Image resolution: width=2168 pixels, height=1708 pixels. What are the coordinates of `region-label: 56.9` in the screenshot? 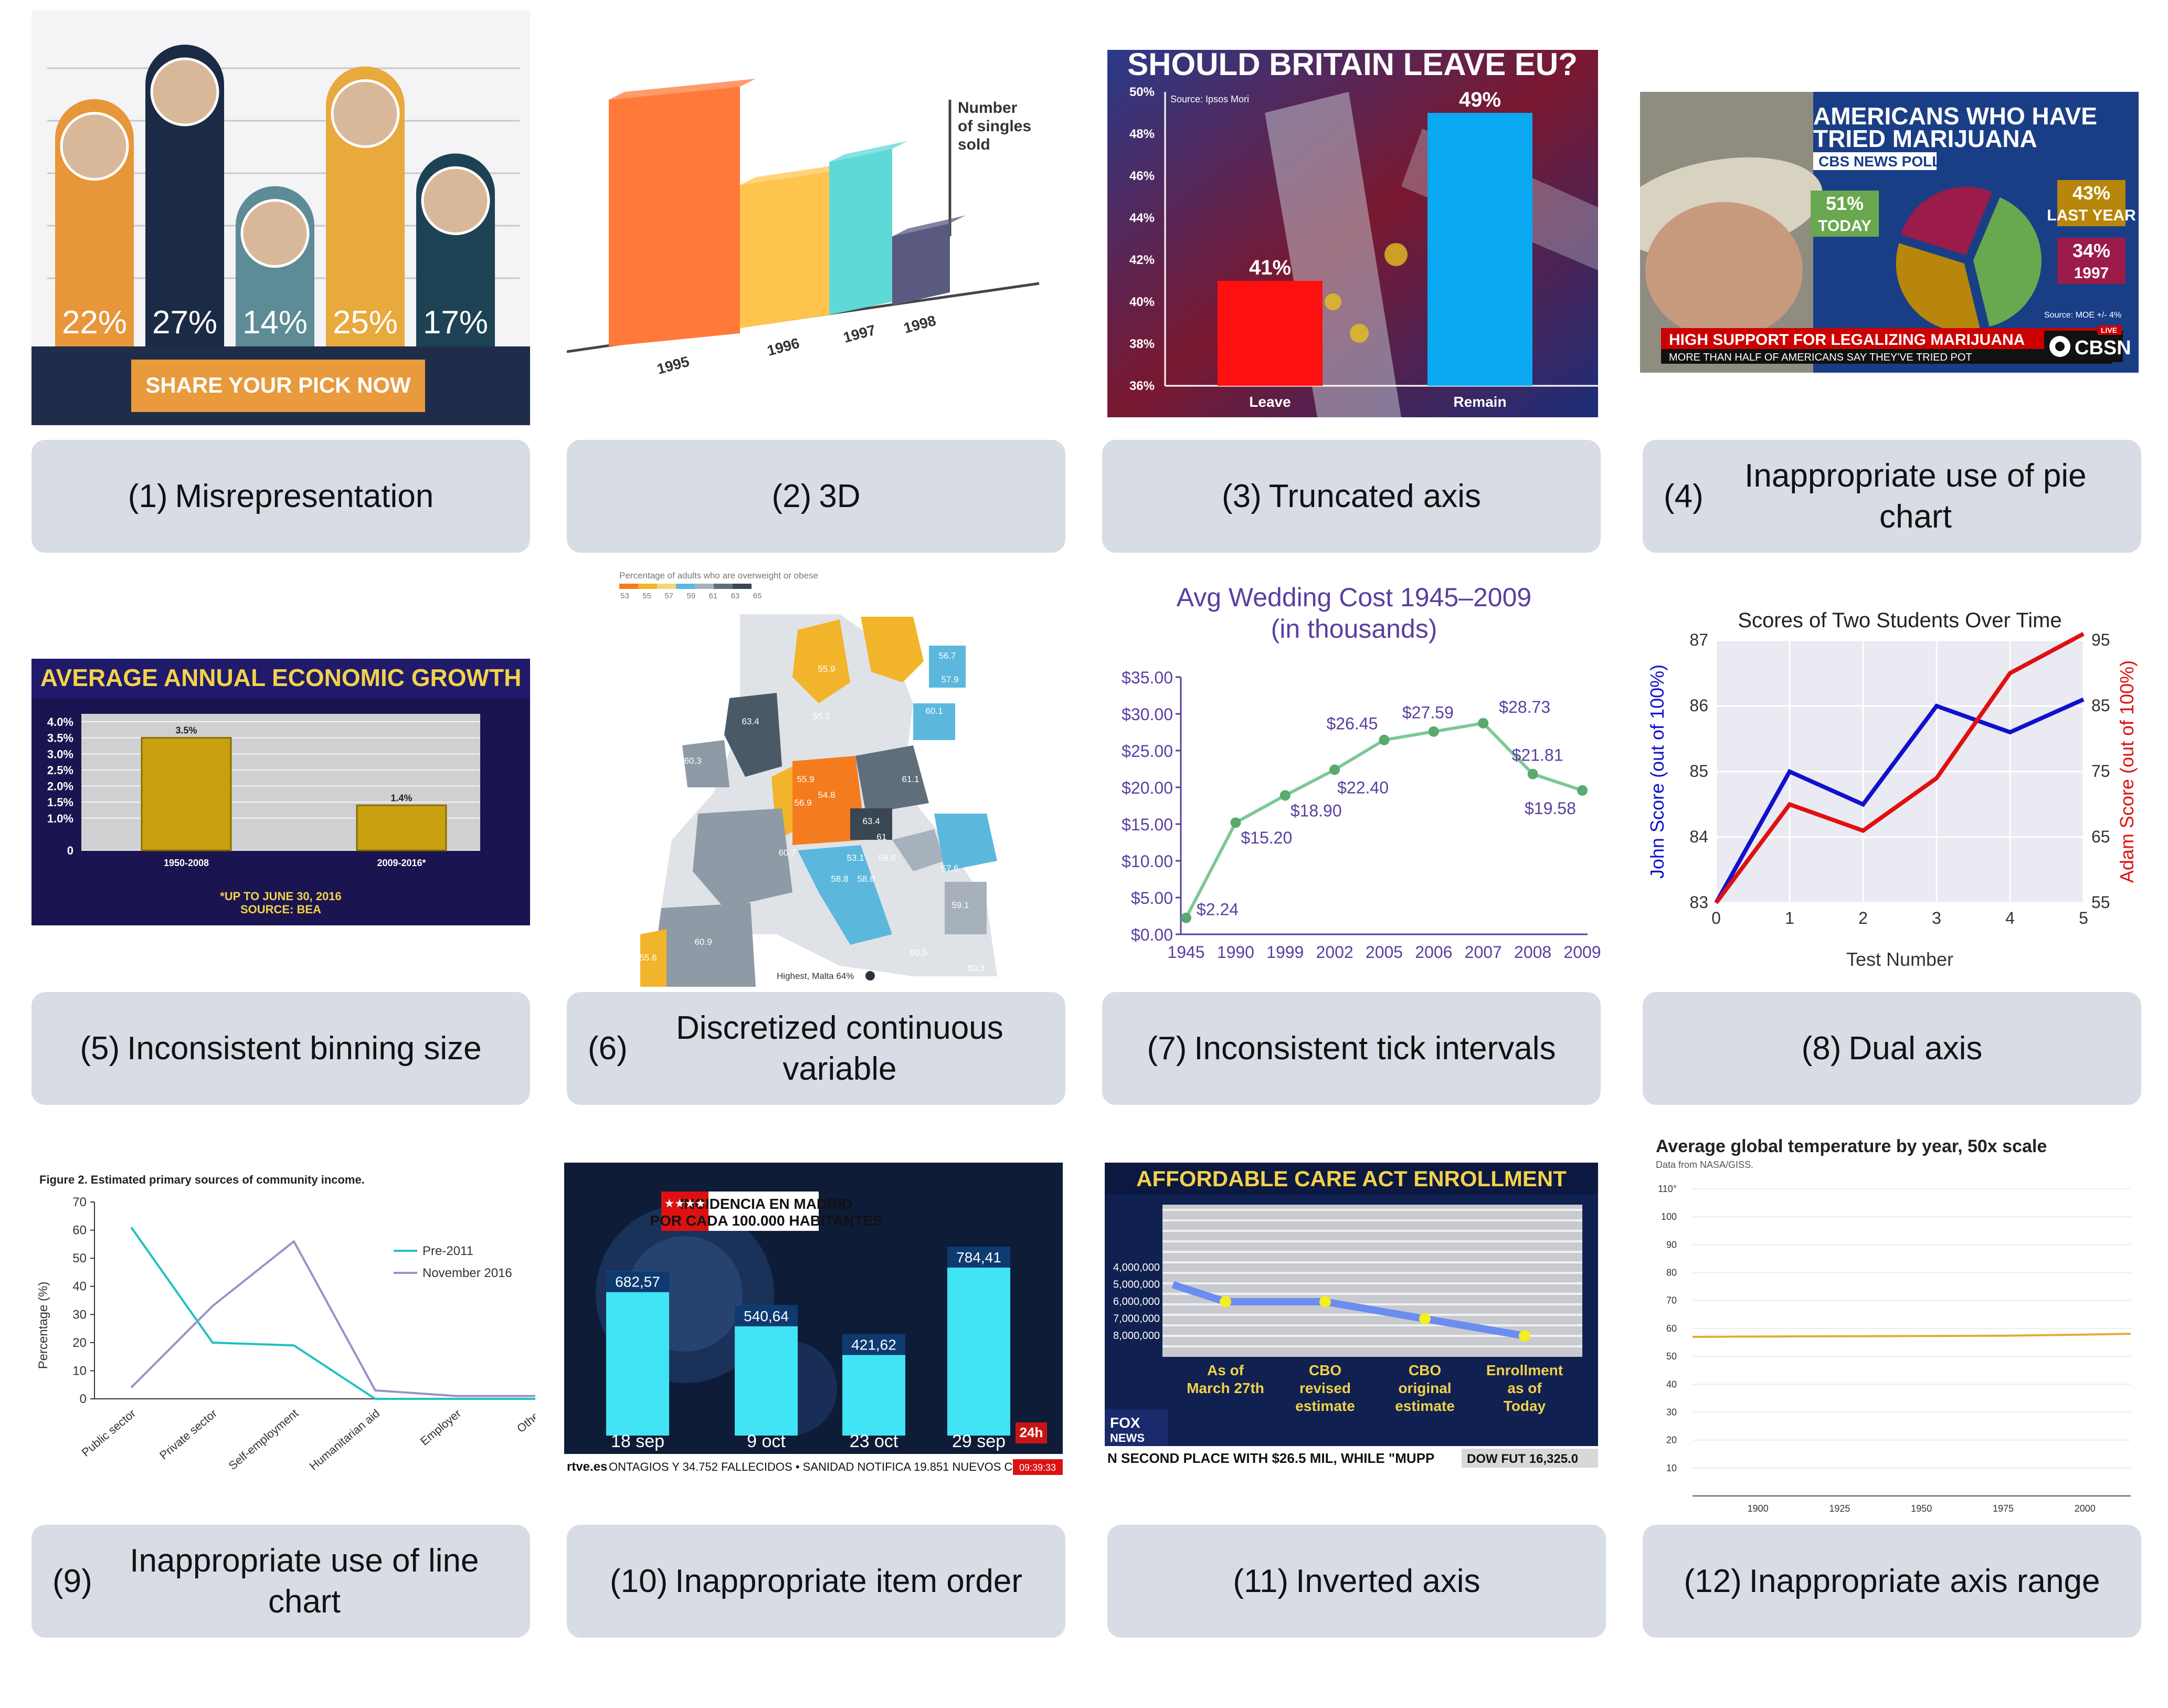 It's located at (802, 803).